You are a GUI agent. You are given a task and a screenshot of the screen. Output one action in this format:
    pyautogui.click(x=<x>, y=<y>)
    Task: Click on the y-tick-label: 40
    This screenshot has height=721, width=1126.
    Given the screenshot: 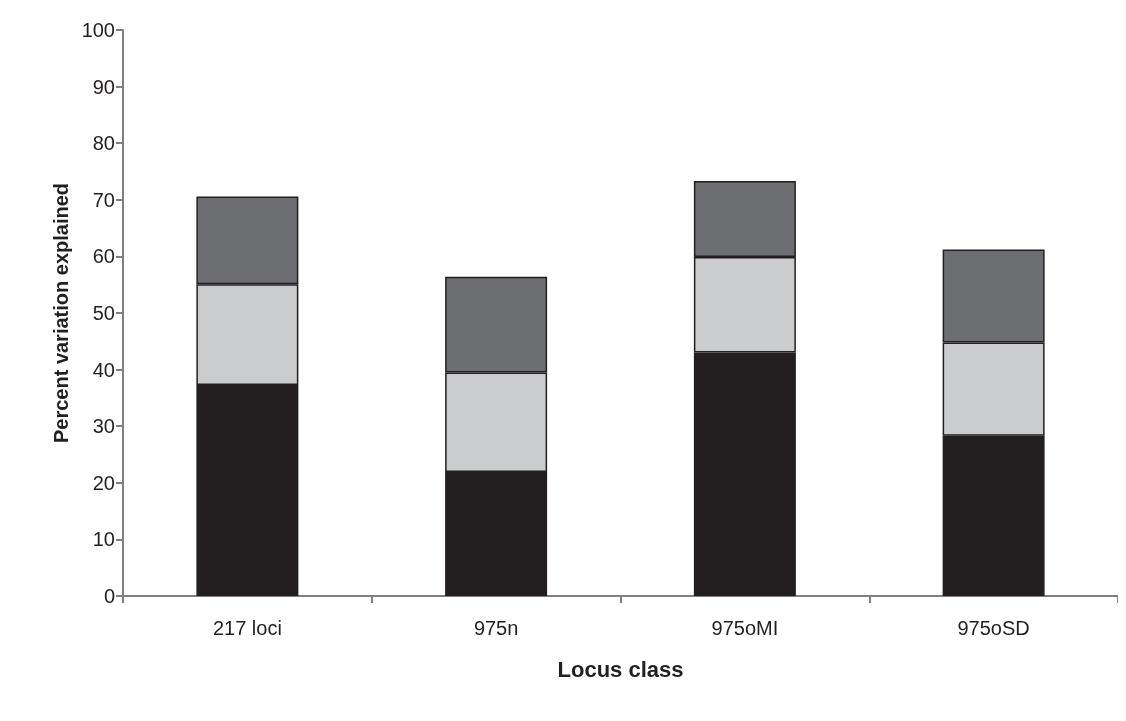 What is the action you would take?
    pyautogui.click(x=103, y=369)
    